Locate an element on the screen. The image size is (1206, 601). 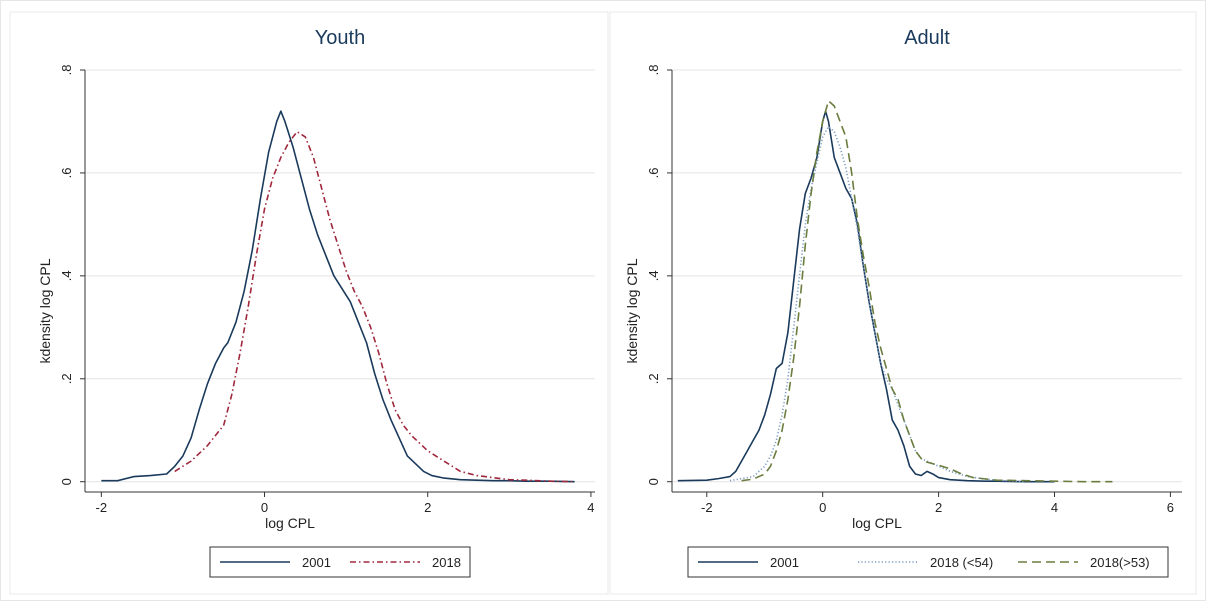
series-line-2018-54- is located at coordinates (877, 304).